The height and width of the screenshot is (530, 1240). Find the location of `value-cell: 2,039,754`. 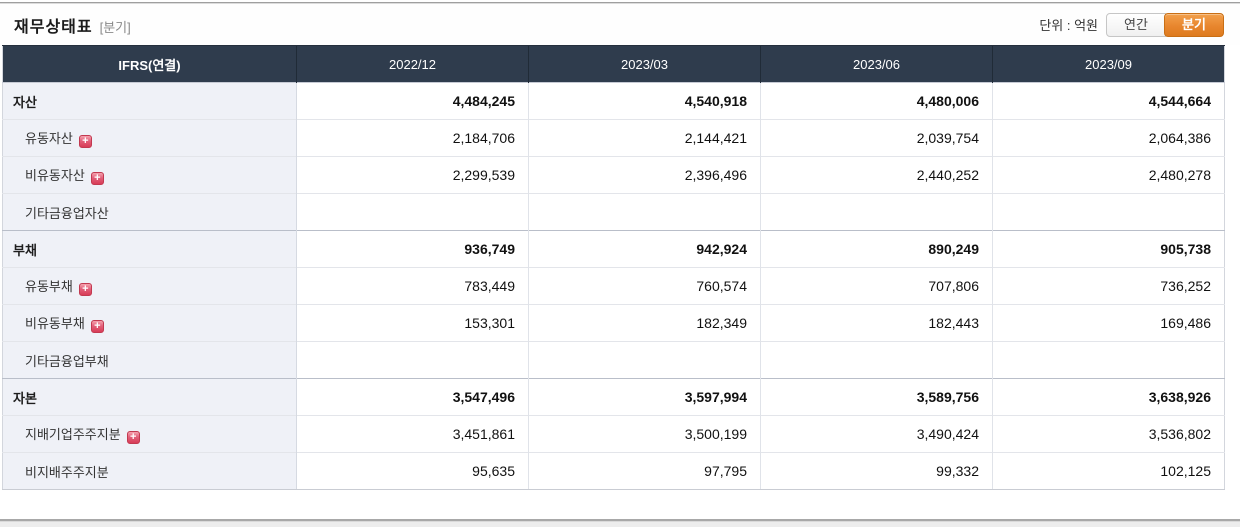

value-cell: 2,039,754 is located at coordinates (876, 138).